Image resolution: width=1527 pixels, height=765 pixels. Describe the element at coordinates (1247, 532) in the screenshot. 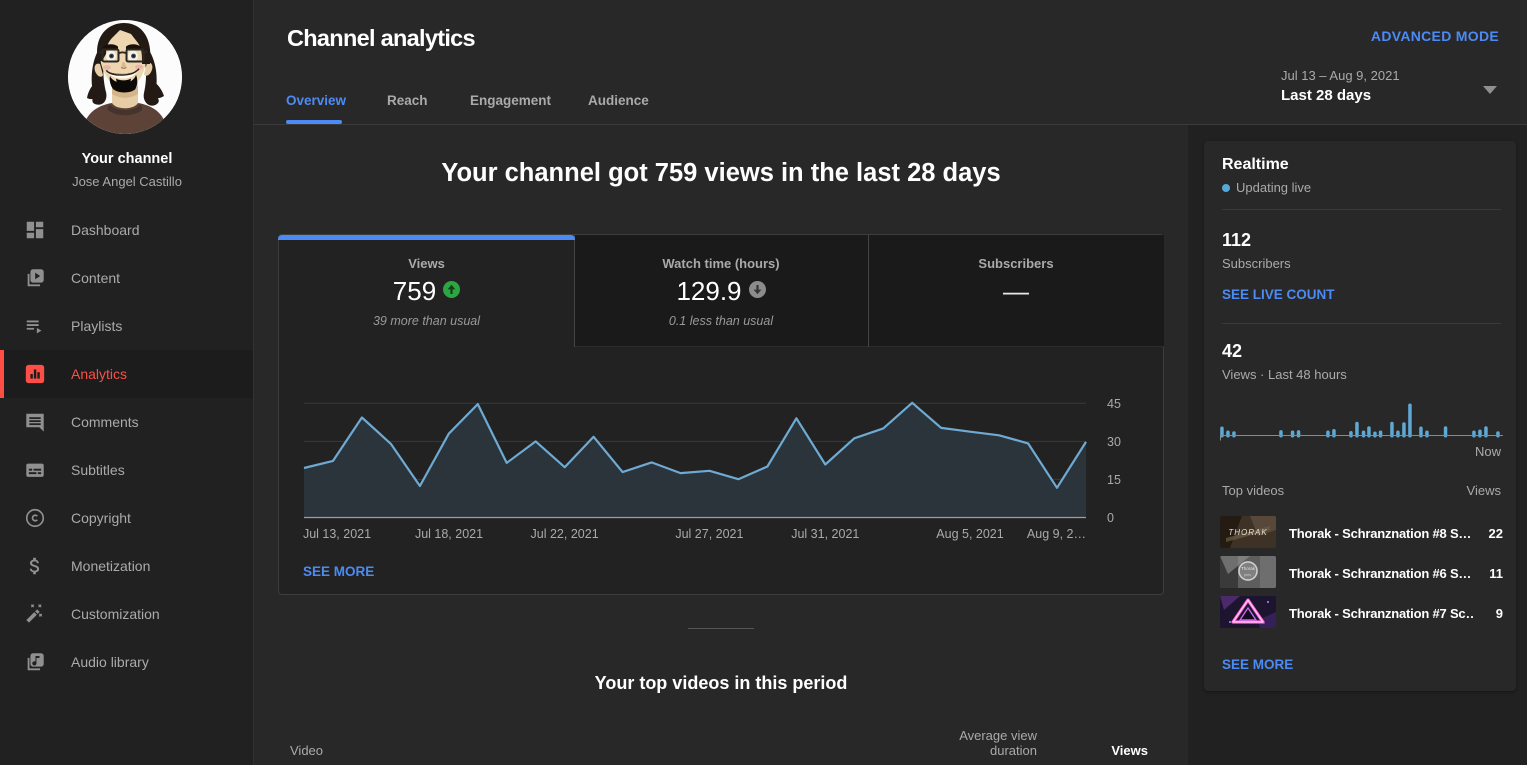

I see `svg-text: THORAK` at that location.